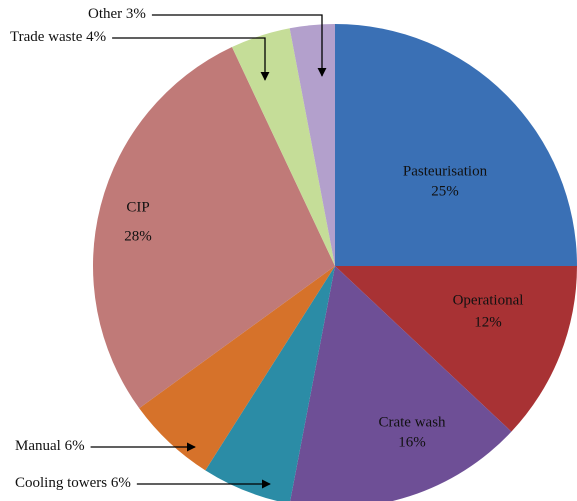 The width and height of the screenshot is (577, 501). Describe the element at coordinates (137, 207) in the screenshot. I see `slice-label: CIP` at that location.